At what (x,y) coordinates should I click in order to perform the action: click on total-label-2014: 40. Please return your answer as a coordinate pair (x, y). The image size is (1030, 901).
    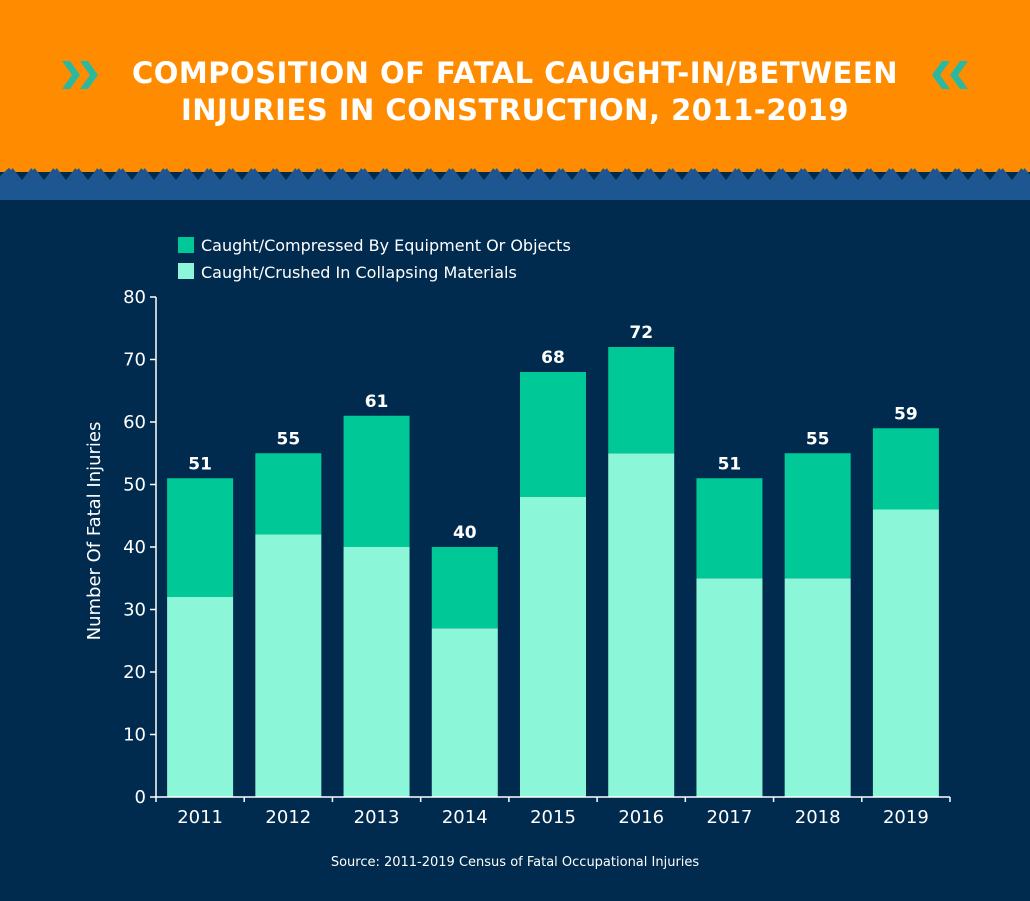
    Looking at the image, I should click on (465, 533).